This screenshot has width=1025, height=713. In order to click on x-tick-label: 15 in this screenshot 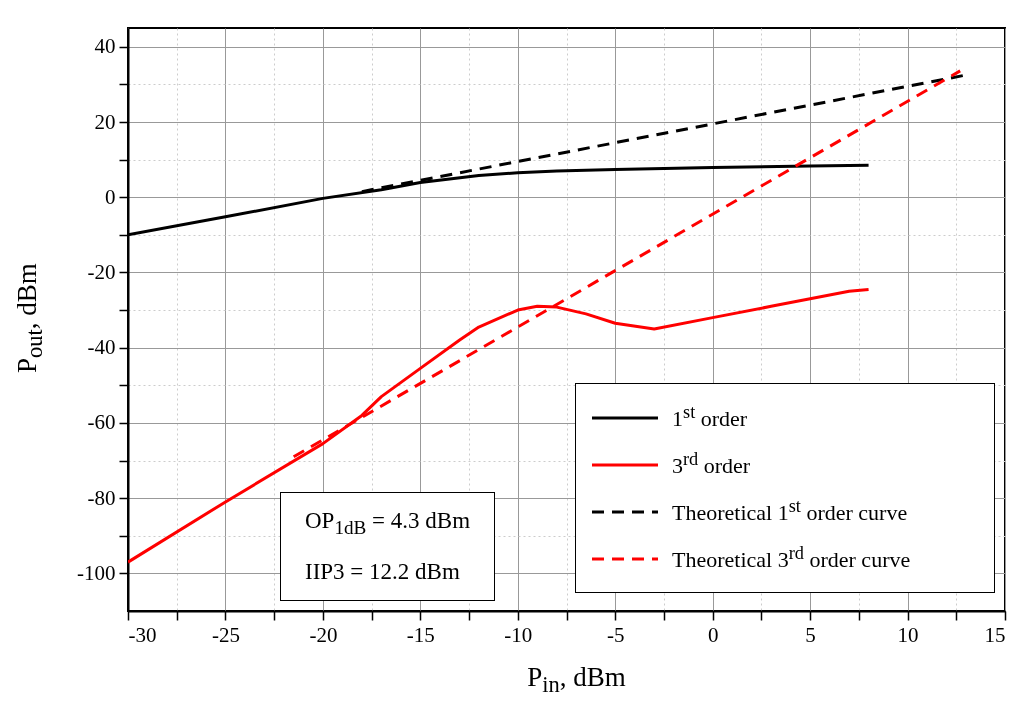, I will do `click(995, 634)`.